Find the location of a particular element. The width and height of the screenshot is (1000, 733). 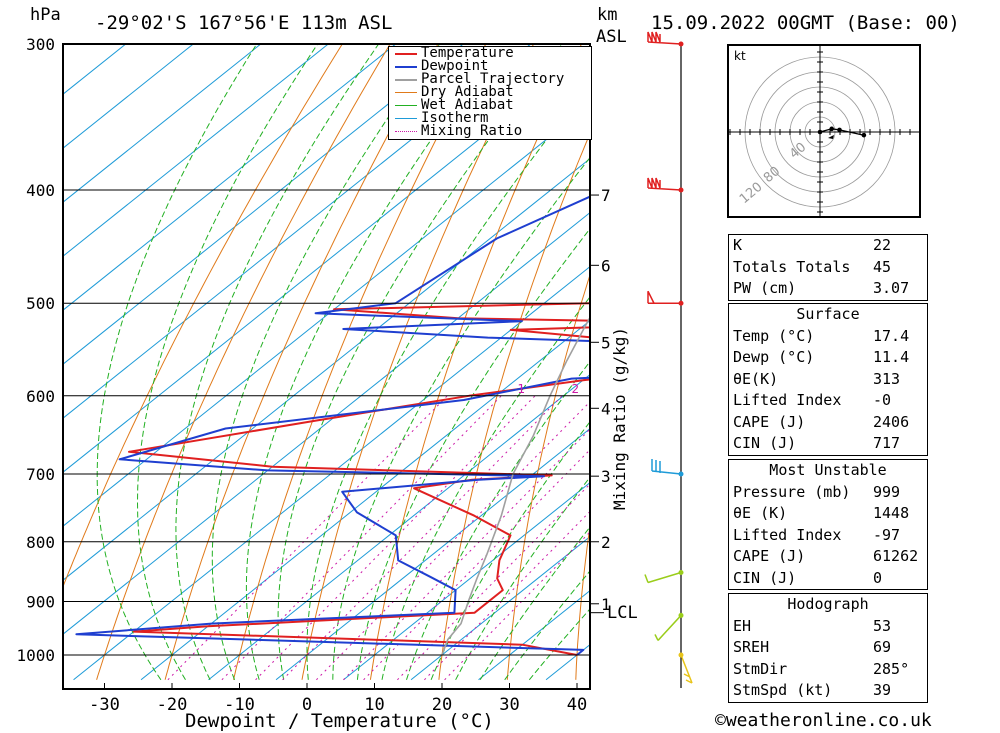

storm-motion-arrow is located at coordinates (831, 137).